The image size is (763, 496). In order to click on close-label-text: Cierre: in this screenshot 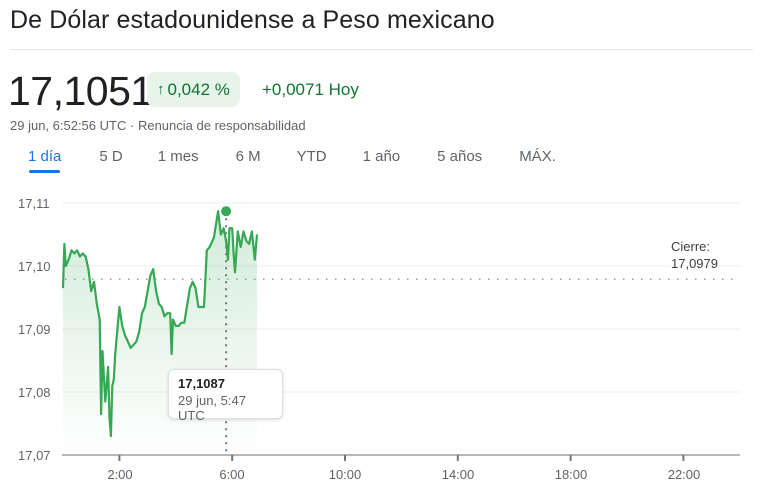, I will do `click(691, 246)`.